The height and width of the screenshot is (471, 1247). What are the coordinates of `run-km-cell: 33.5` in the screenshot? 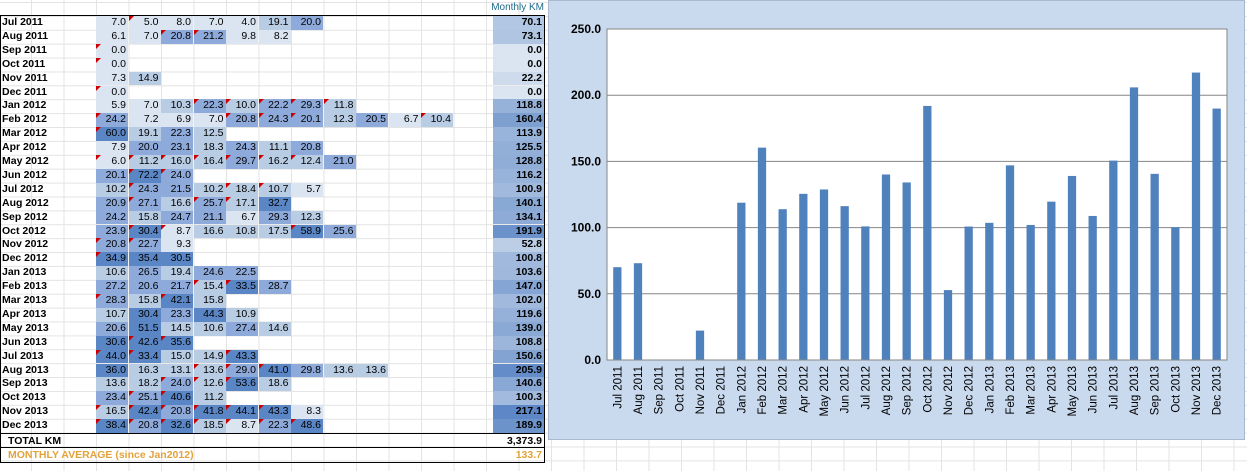 It's located at (242, 287).